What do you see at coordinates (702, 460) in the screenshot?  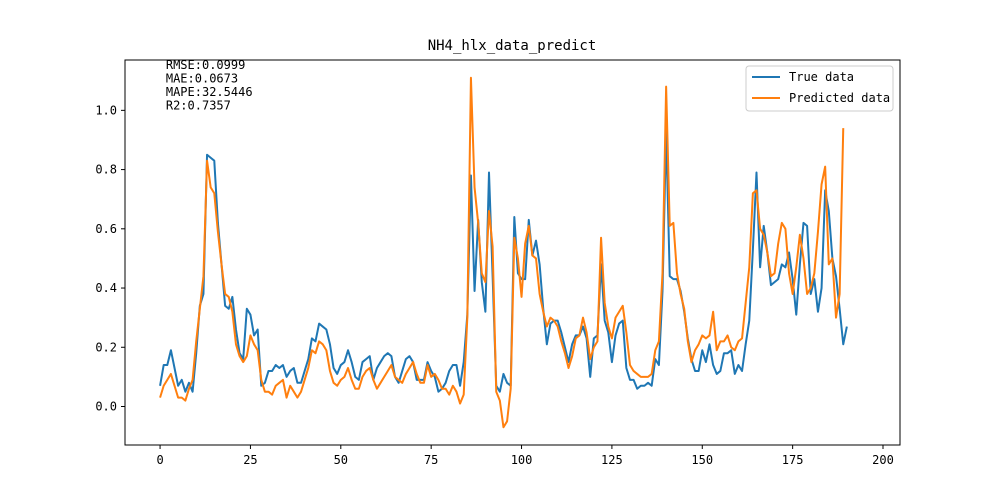 I see `x-tick-label: 150` at bounding box center [702, 460].